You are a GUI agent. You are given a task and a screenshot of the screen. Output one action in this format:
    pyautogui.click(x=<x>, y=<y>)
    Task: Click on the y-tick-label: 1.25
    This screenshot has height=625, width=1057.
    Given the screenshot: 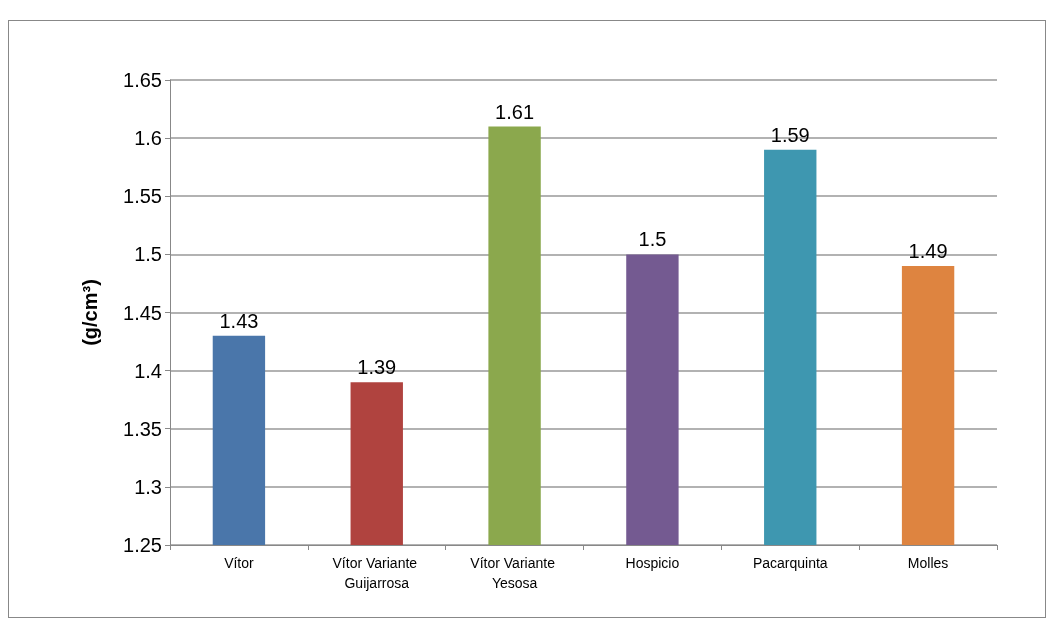 What is the action you would take?
    pyautogui.click(x=142, y=545)
    